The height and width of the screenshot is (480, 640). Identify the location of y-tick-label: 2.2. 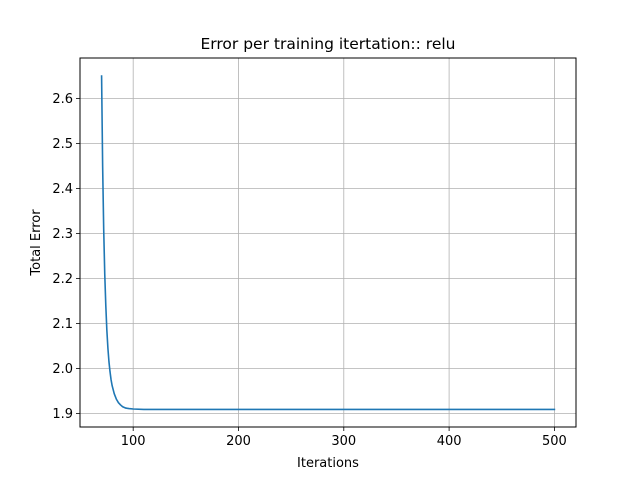
(62, 279).